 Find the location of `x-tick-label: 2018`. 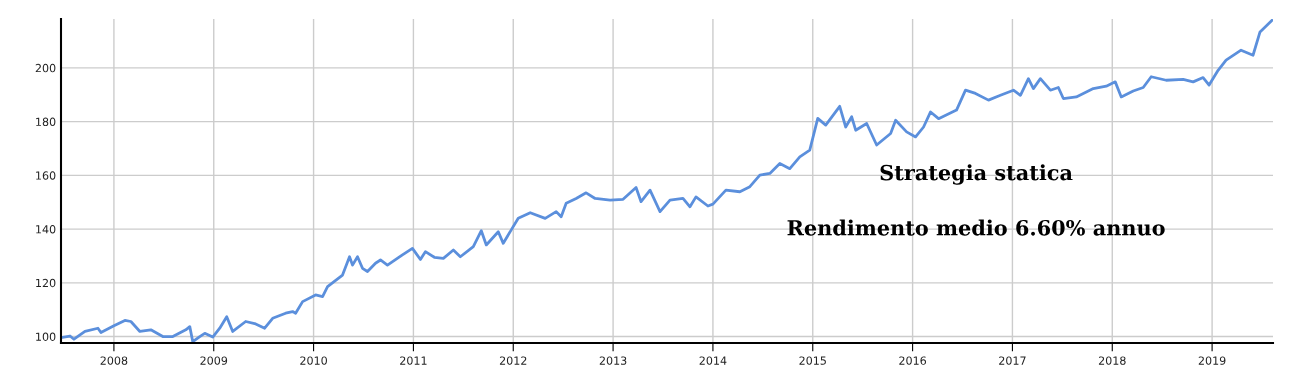

x-tick-label: 2018 is located at coordinates (1112, 360).